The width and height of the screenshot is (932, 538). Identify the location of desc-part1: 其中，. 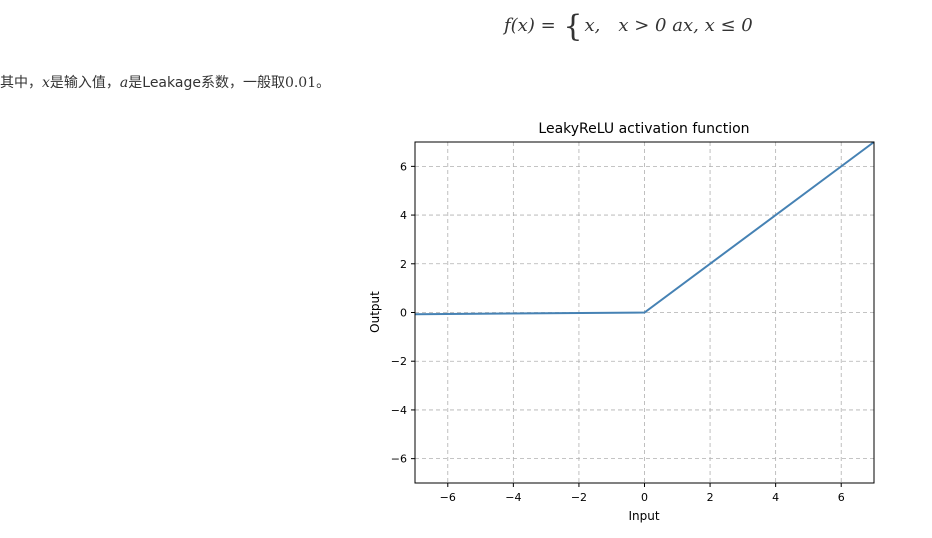
(21, 83).